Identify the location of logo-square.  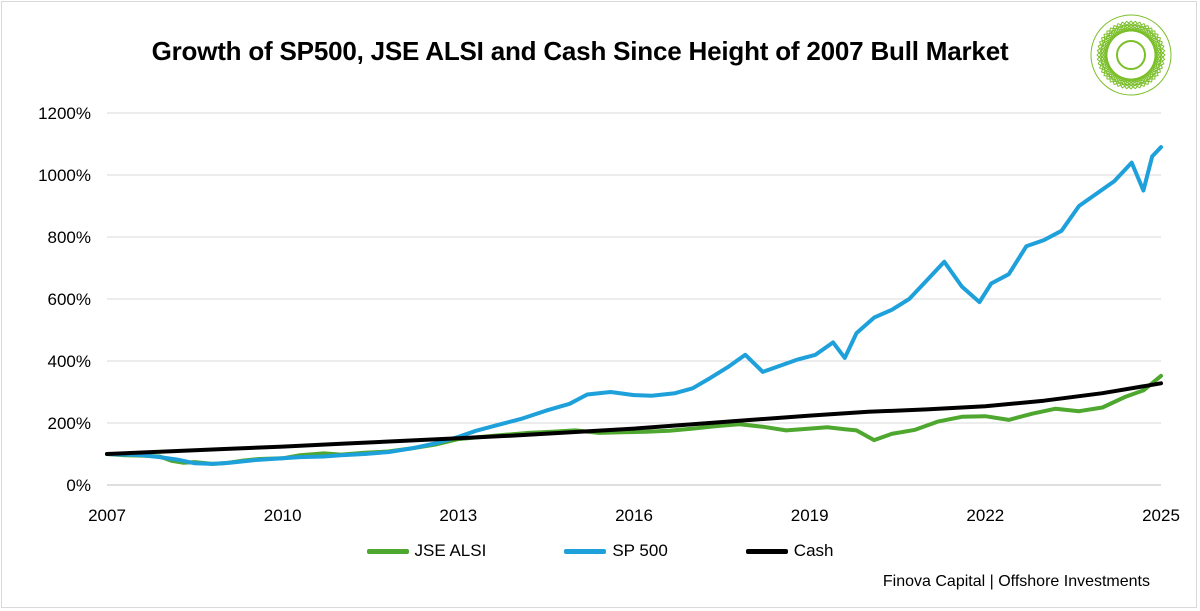
(1131, 55).